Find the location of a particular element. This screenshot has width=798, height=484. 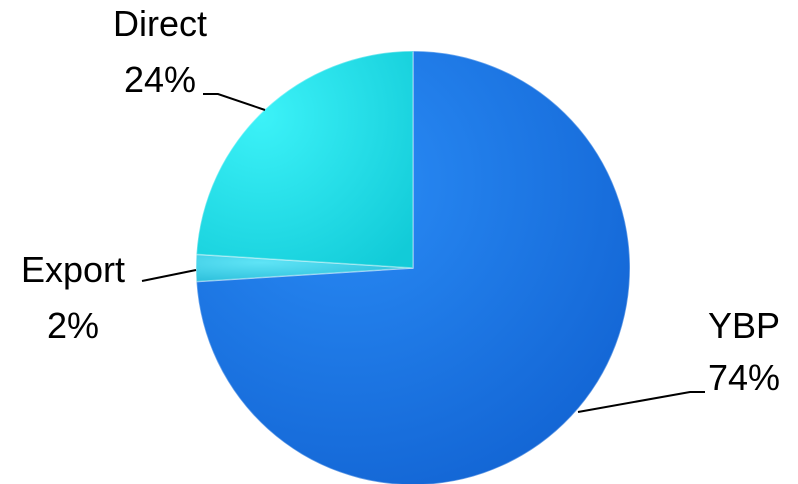

slice-percent-ybp: 74% is located at coordinates (744, 377).